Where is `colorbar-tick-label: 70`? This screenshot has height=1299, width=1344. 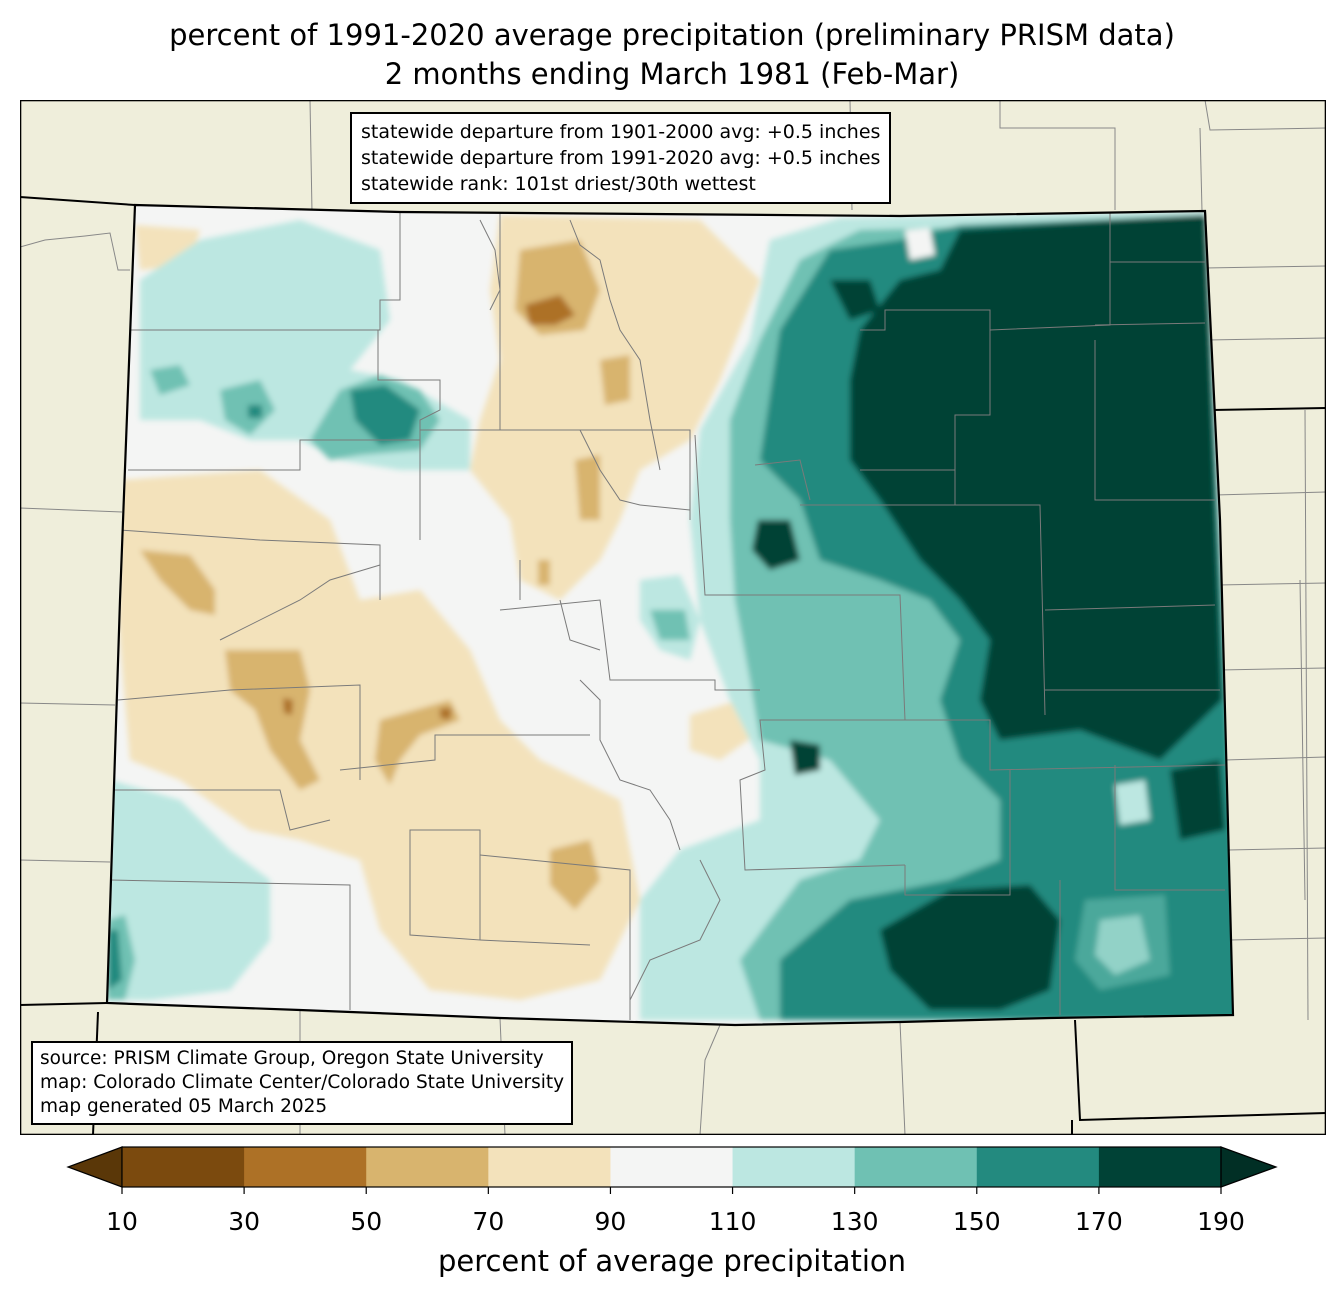
colorbar-tick-label: 70 is located at coordinates (488, 1221).